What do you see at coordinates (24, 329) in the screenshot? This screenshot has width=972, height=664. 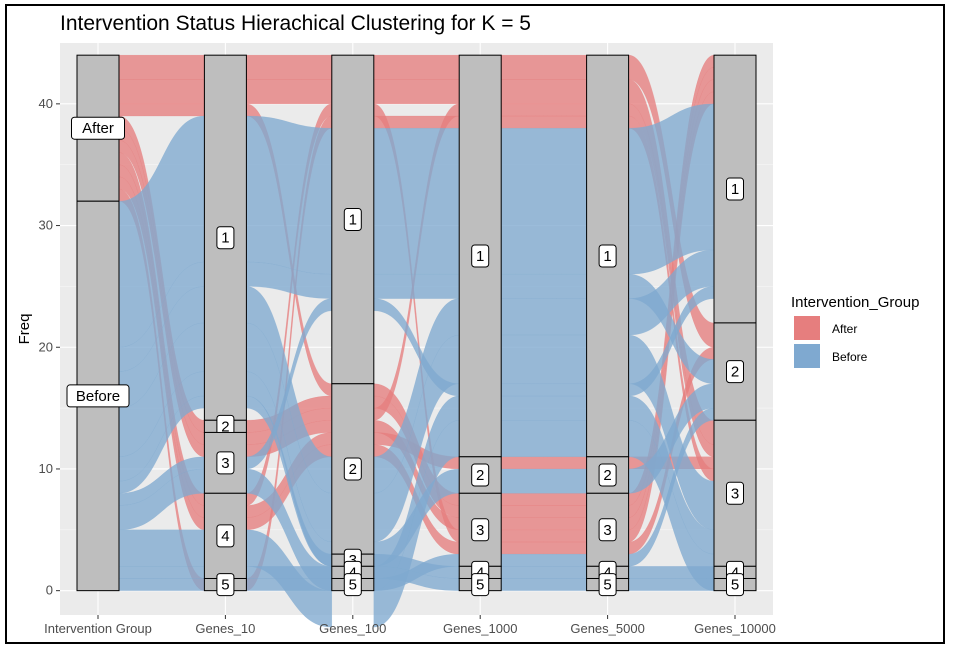 I see `y-axis-title: Freq` at bounding box center [24, 329].